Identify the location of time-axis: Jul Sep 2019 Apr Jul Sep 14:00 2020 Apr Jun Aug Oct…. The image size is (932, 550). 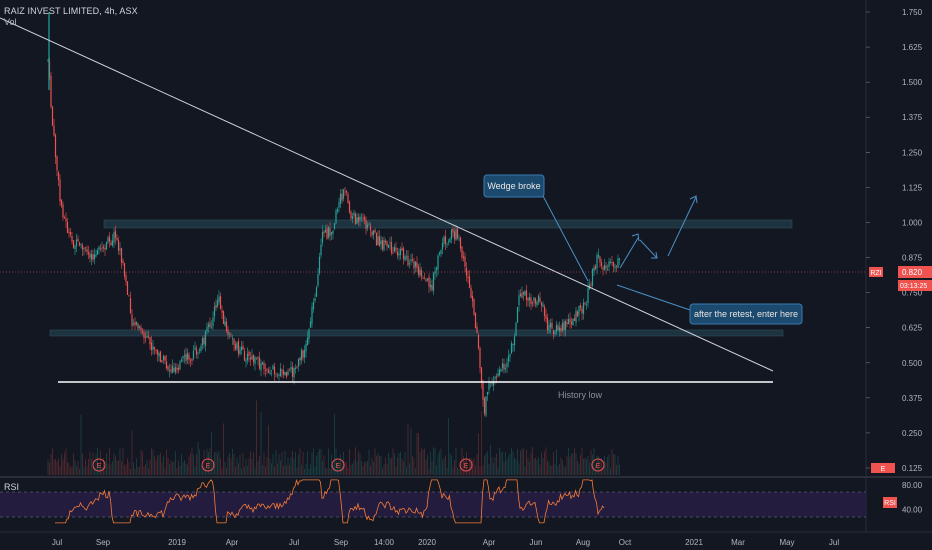
(445, 542).